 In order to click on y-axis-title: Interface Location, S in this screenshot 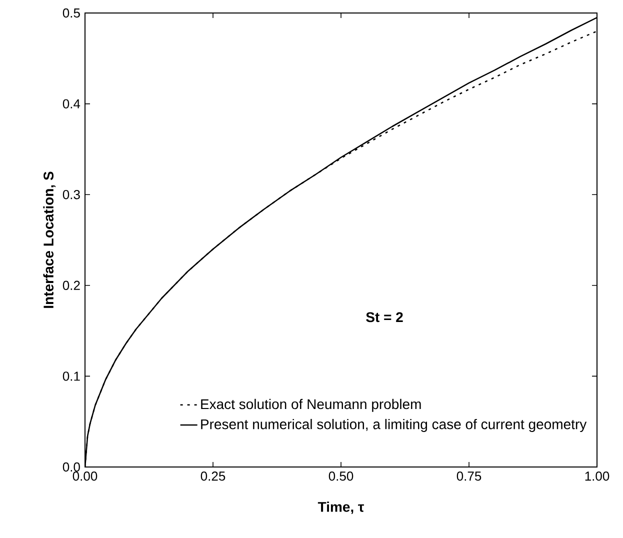, I will do `click(49, 240)`.